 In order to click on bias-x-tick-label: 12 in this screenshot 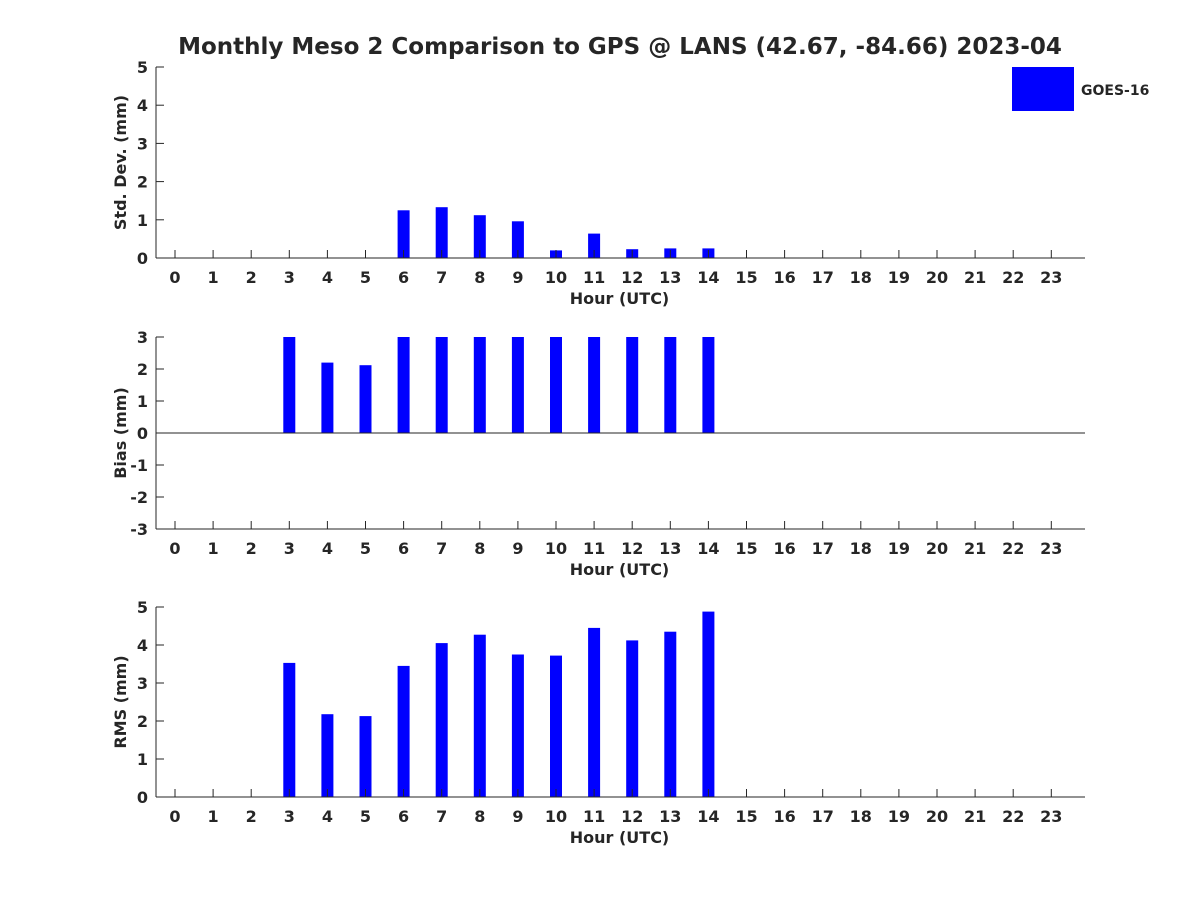, I will do `click(632, 548)`.